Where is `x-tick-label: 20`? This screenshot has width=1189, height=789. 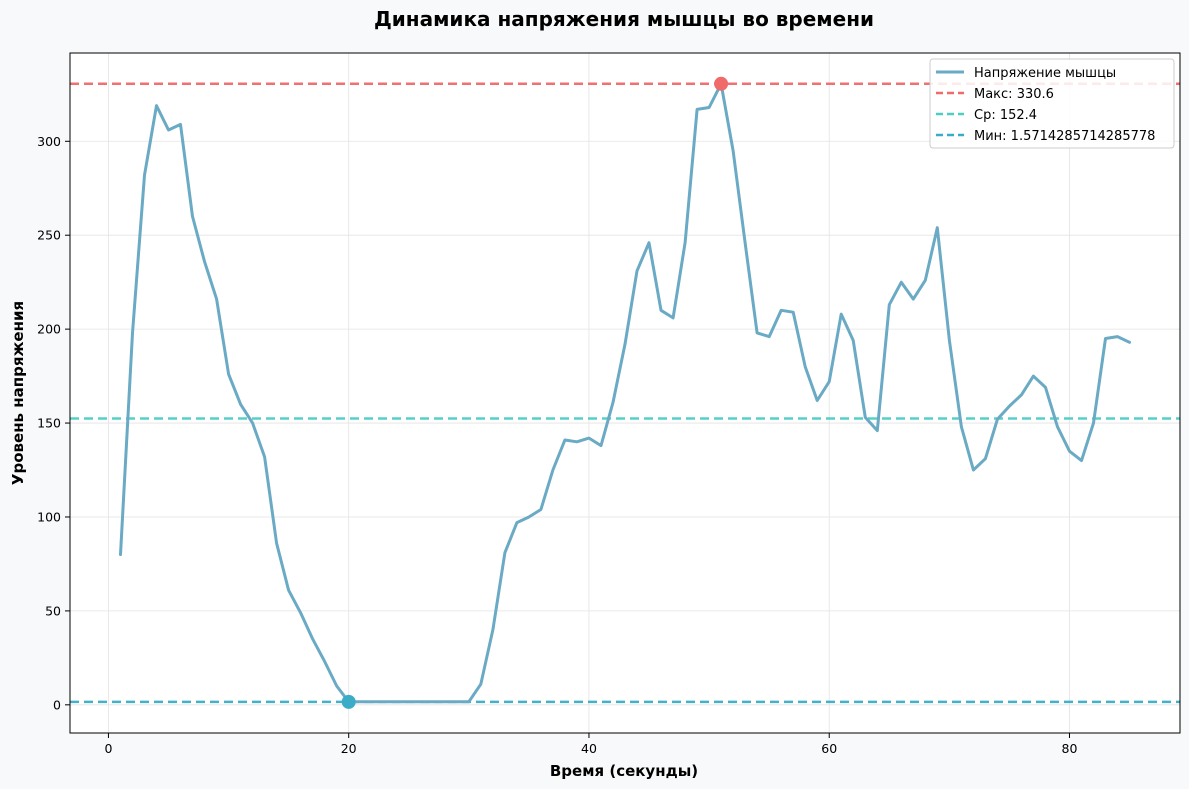
x-tick-label: 20 is located at coordinates (349, 748).